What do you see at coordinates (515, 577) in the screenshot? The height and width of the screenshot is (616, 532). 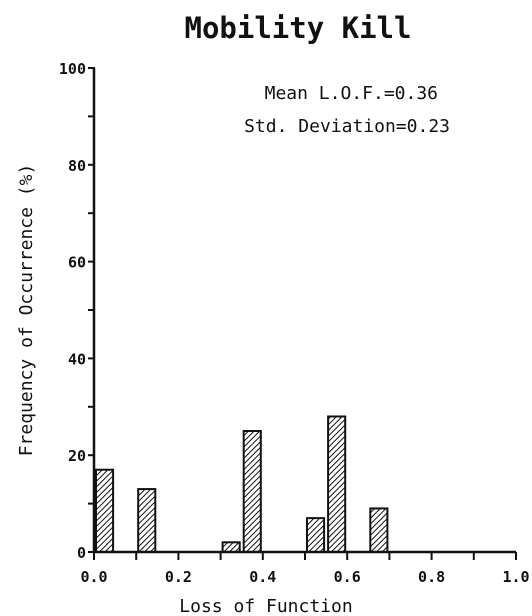 I see `x-tick-label: 1.0` at bounding box center [515, 577].